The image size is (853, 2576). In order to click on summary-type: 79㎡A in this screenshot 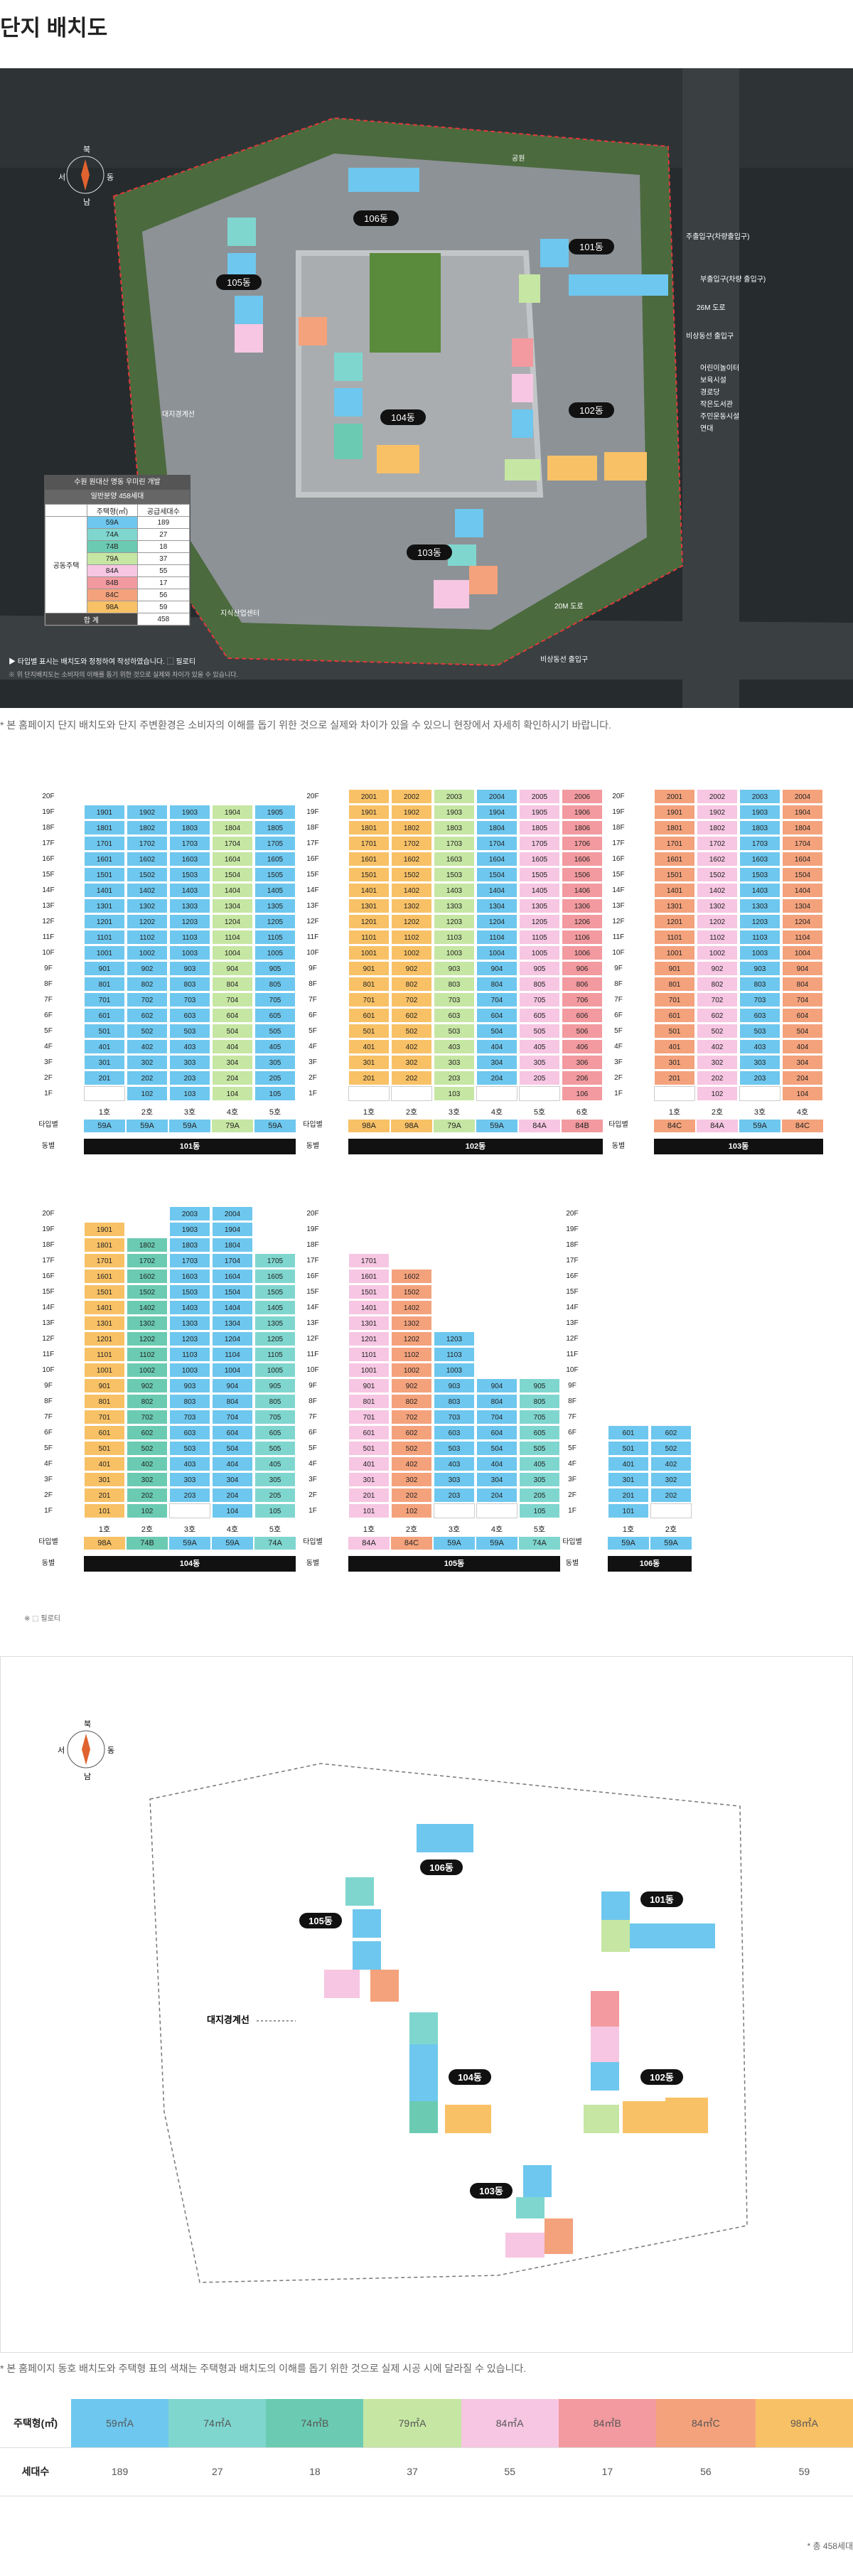, I will do `click(412, 2423)`.